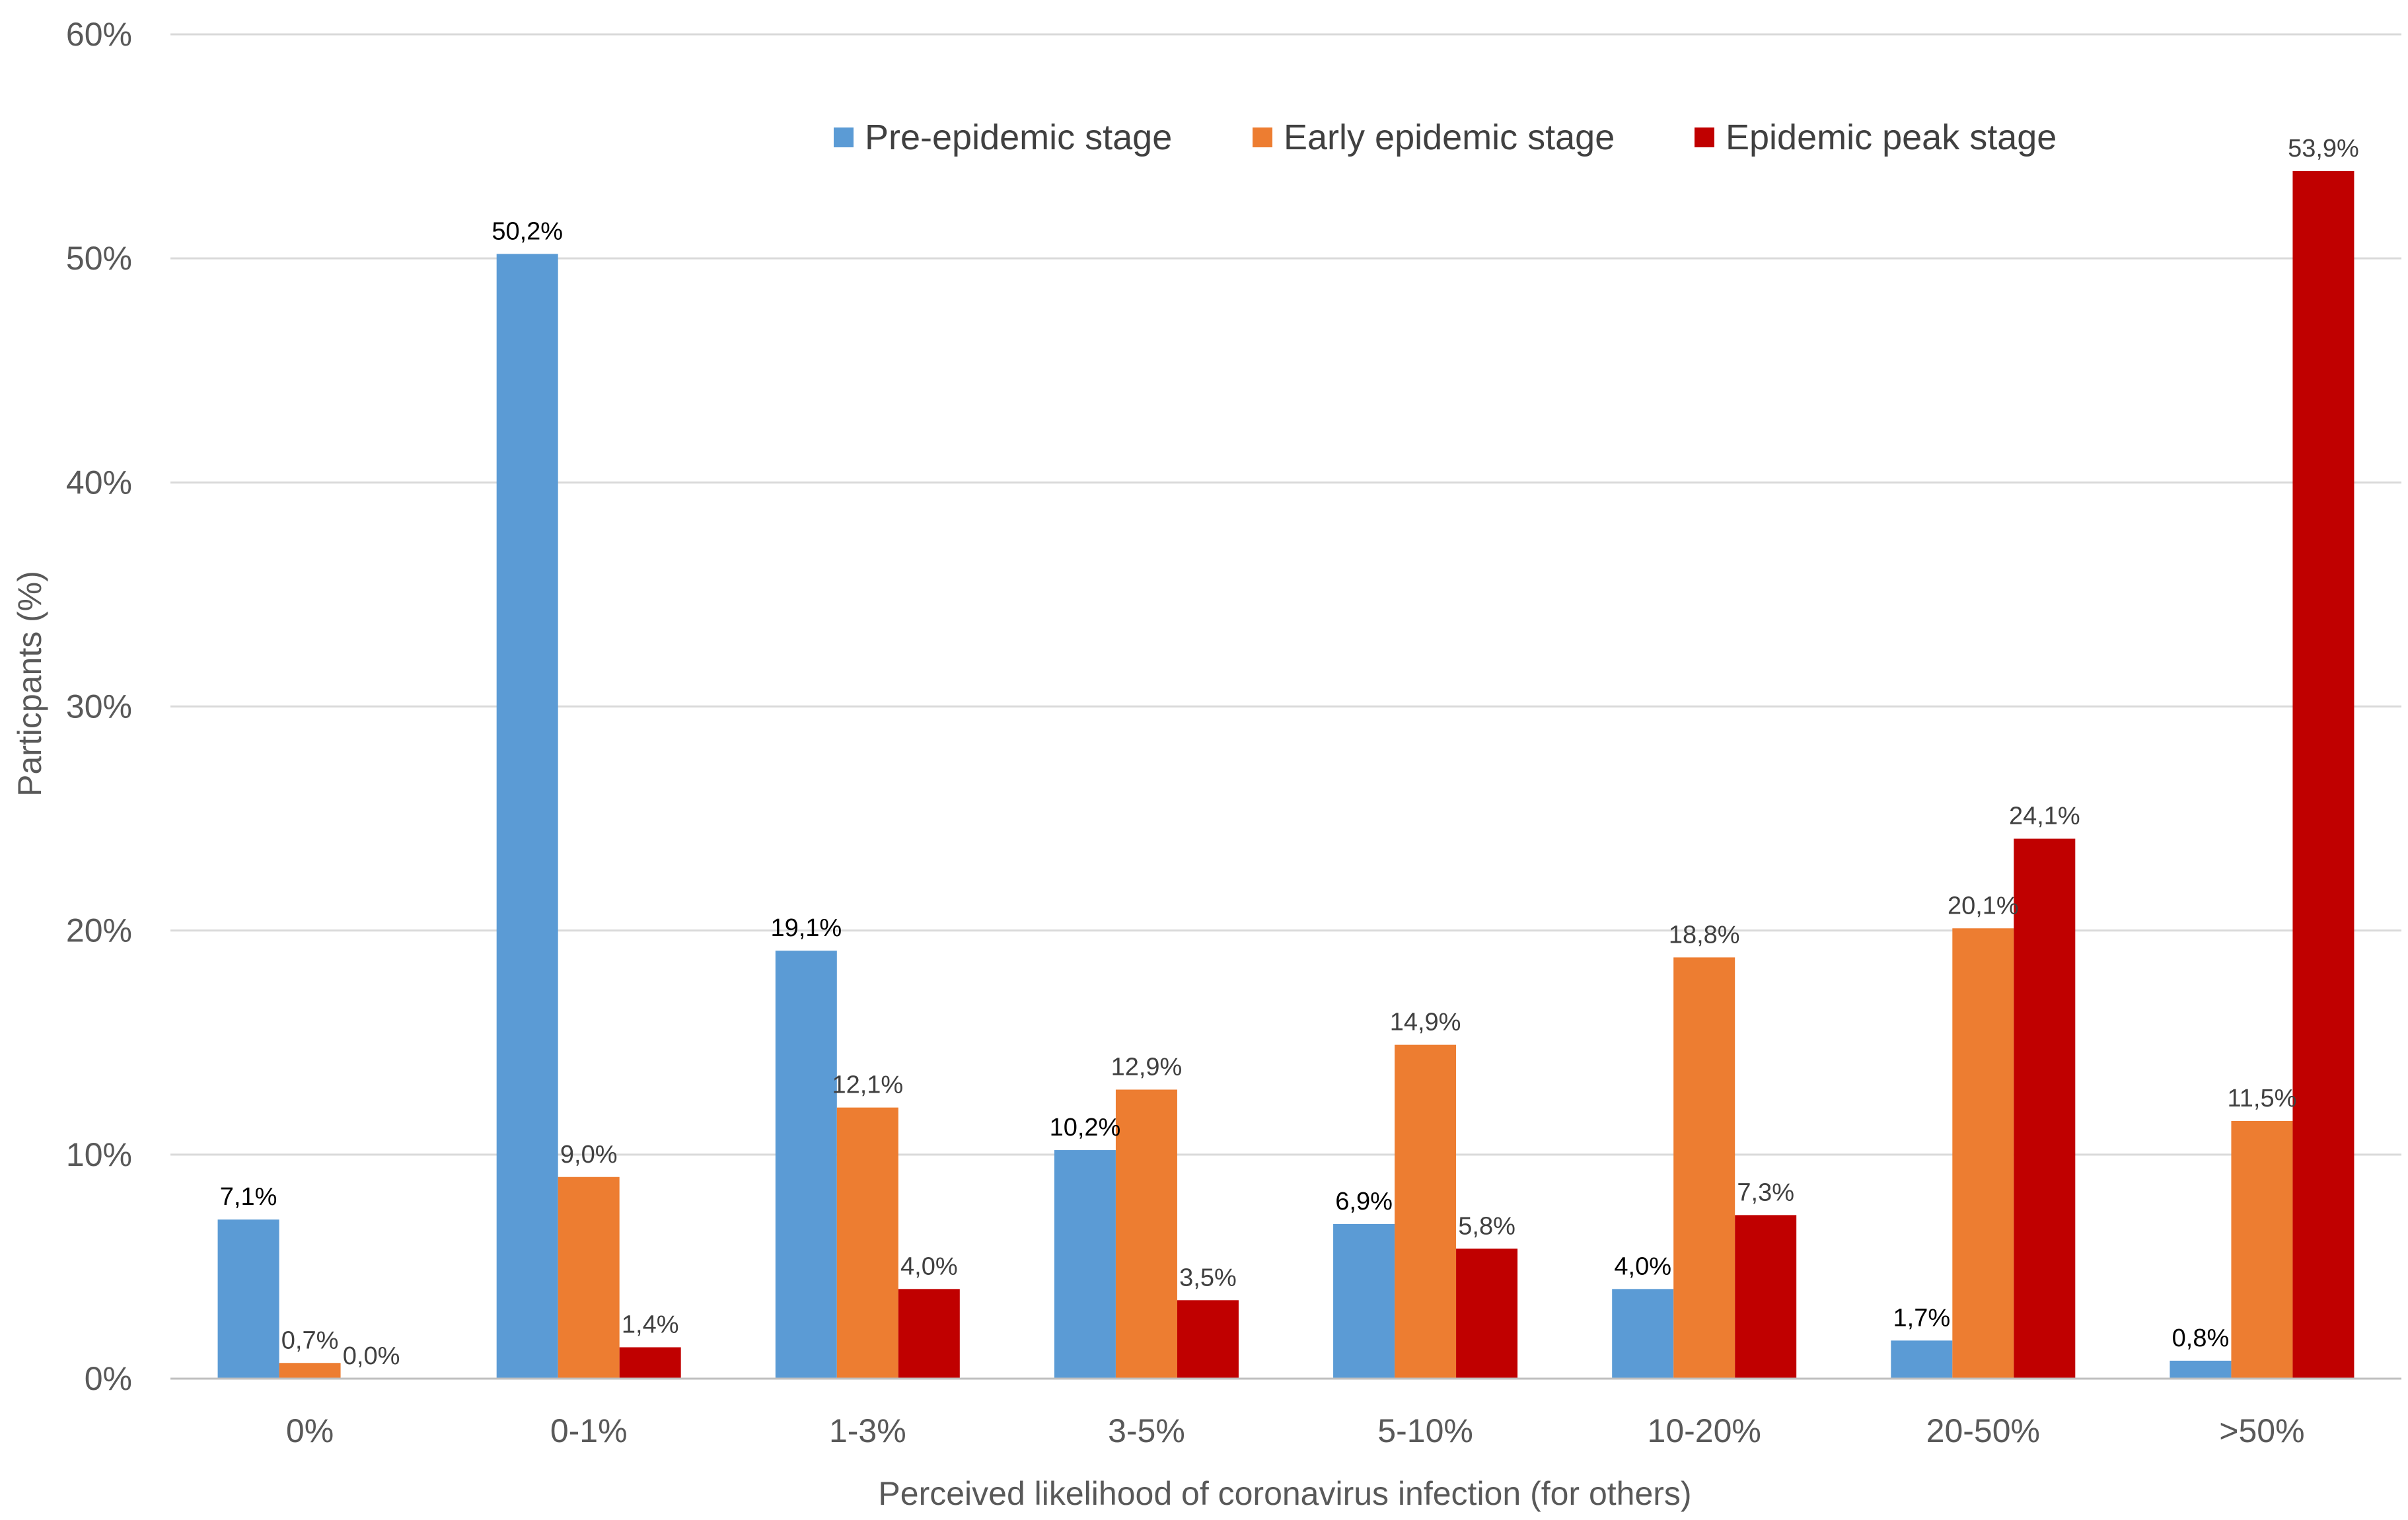 This screenshot has width=2408, height=1520. I want to click on x-tick-label: 5-10%, so click(1425, 1430).